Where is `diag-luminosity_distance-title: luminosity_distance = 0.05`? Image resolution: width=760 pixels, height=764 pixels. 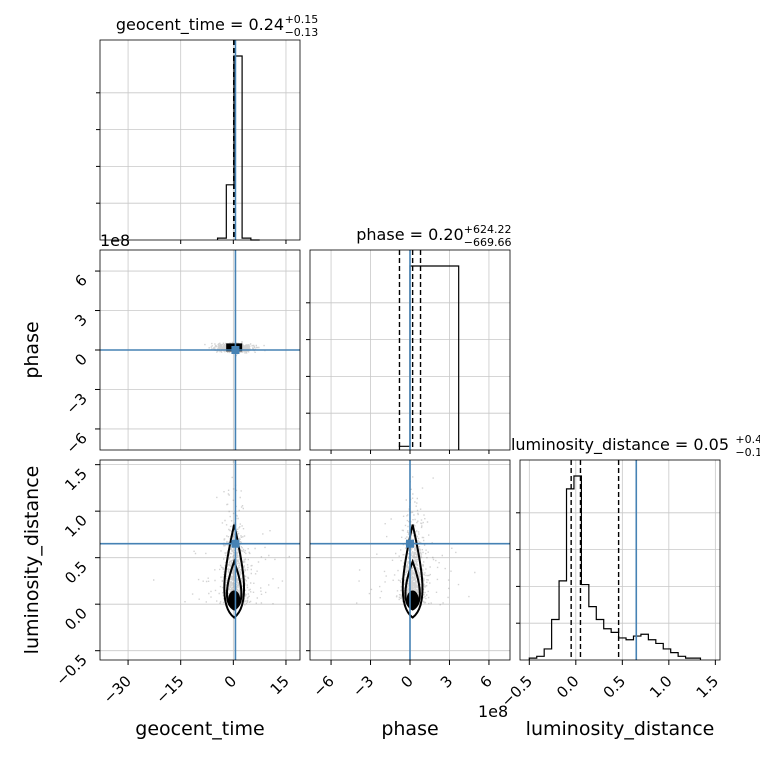
diag-luminosity_distance-title: luminosity_distance = 0.05 is located at coordinates (620, 445).